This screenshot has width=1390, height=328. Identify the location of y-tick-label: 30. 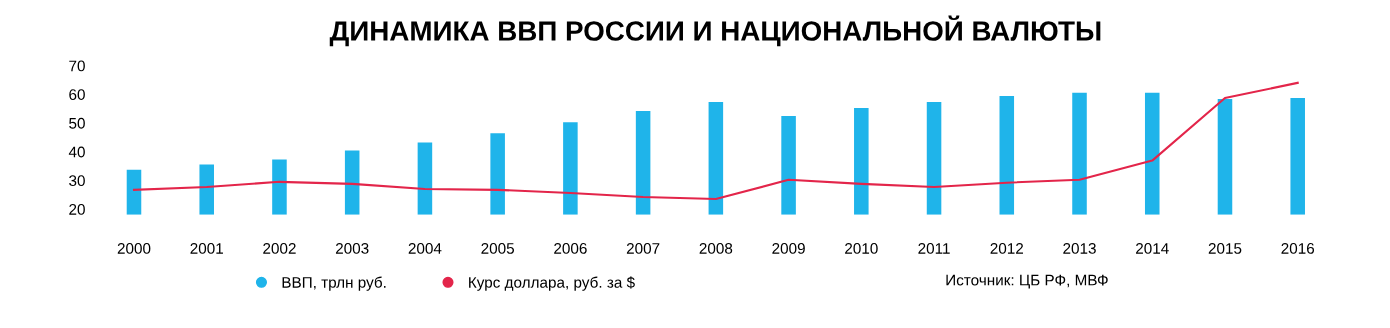
(77, 181).